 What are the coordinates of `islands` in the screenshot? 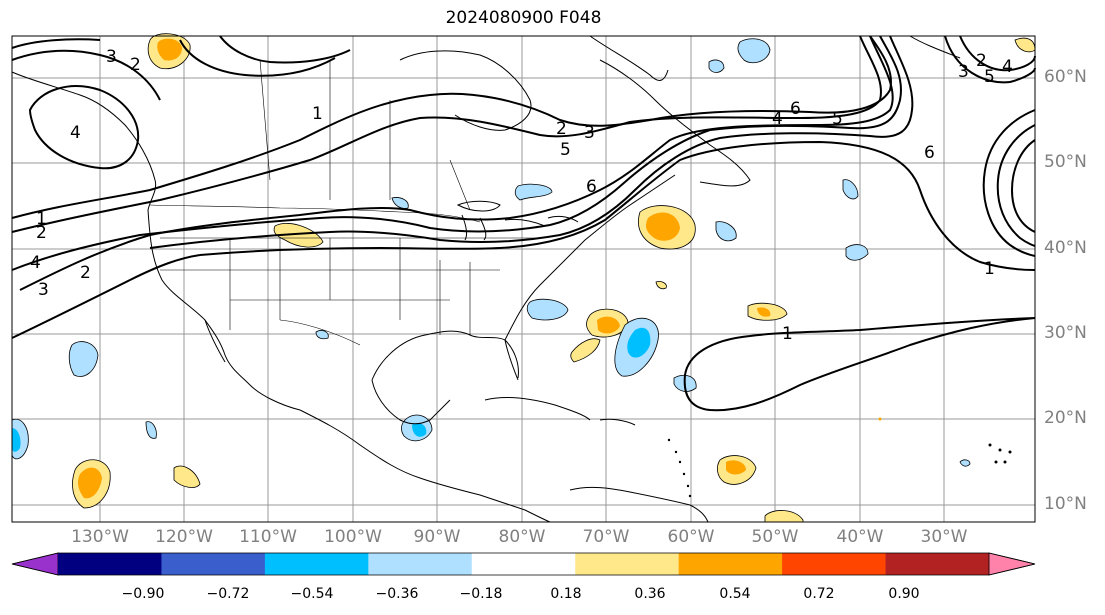 It's located at (839, 457).